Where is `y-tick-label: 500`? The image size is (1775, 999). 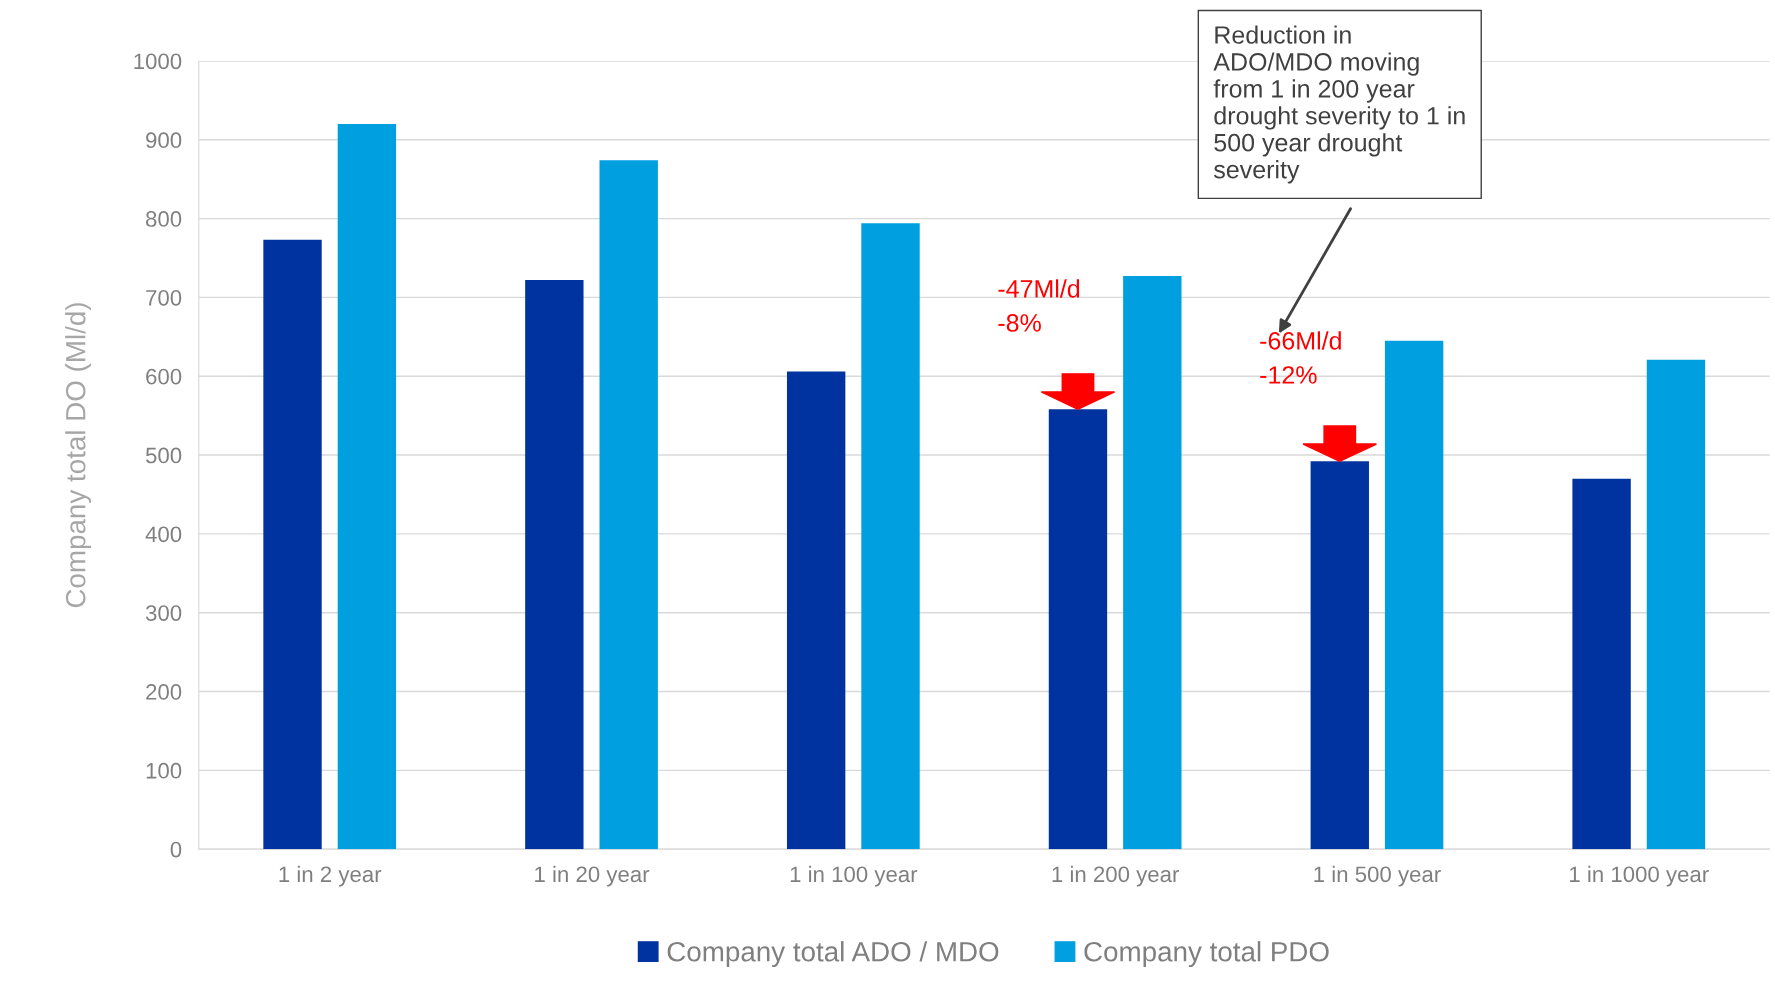 y-tick-label: 500 is located at coordinates (163, 455).